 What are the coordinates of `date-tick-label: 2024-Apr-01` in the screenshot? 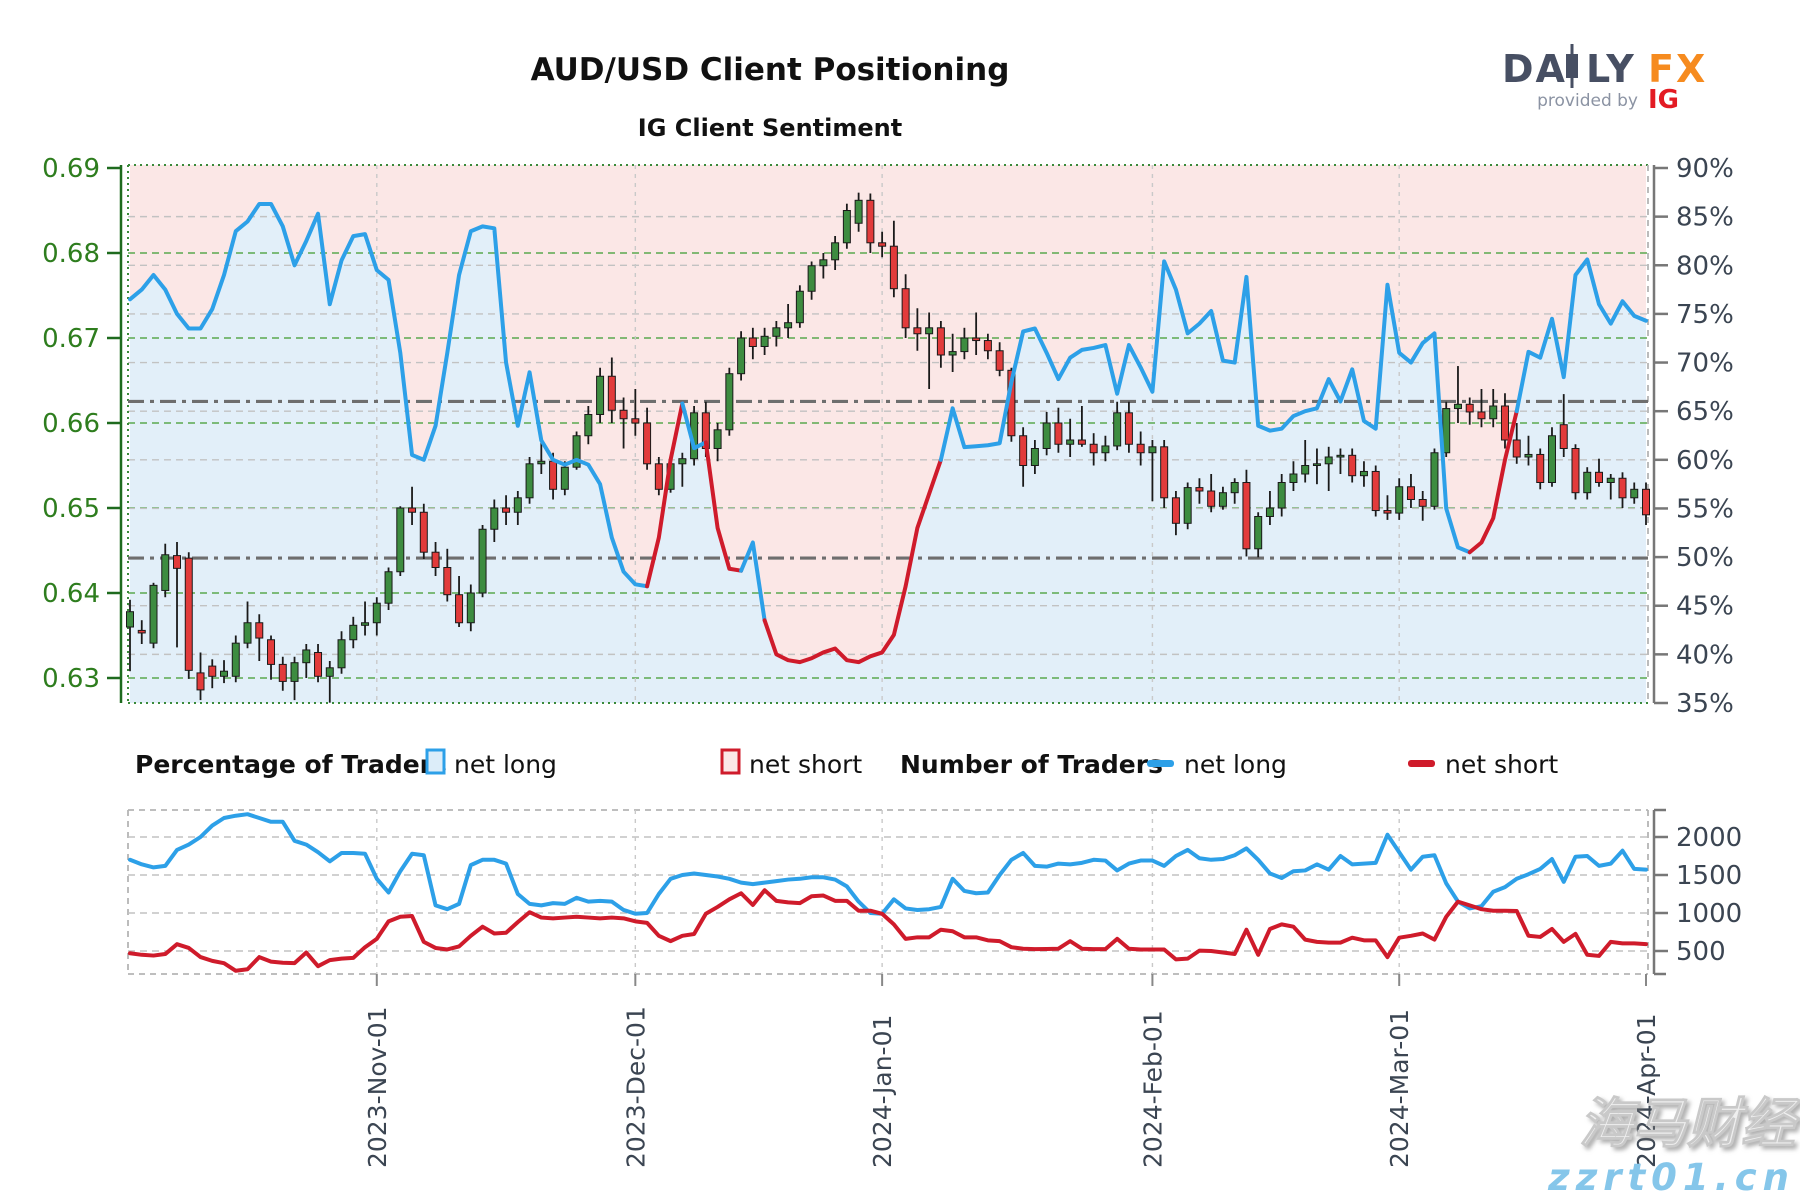 It's located at (1646, 1090).